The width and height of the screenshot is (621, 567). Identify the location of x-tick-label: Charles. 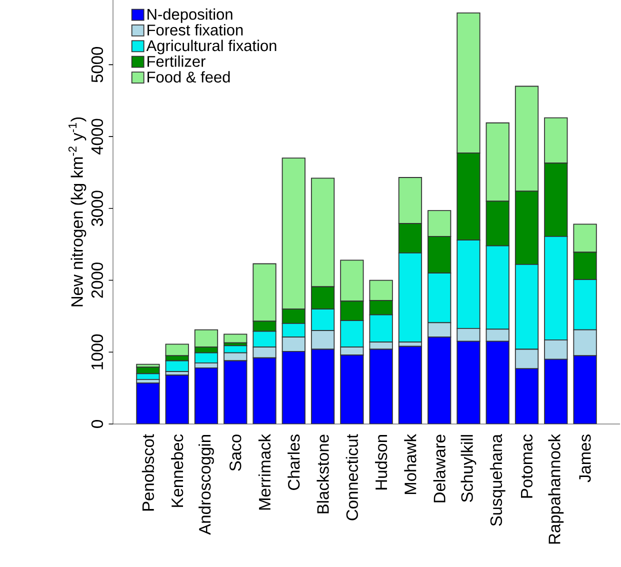
(294, 462).